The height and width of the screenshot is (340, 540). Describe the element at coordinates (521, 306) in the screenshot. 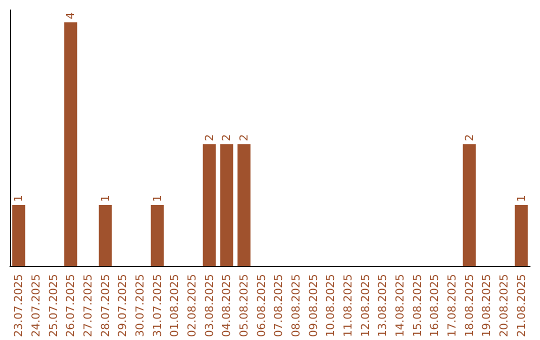

I see `x-tick-label: 21.08.2025` at that location.